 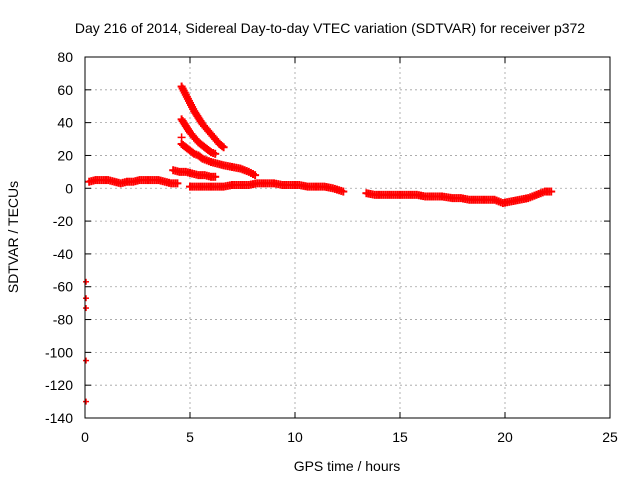 I want to click on y-tick-label: 60, so click(x=65, y=90).